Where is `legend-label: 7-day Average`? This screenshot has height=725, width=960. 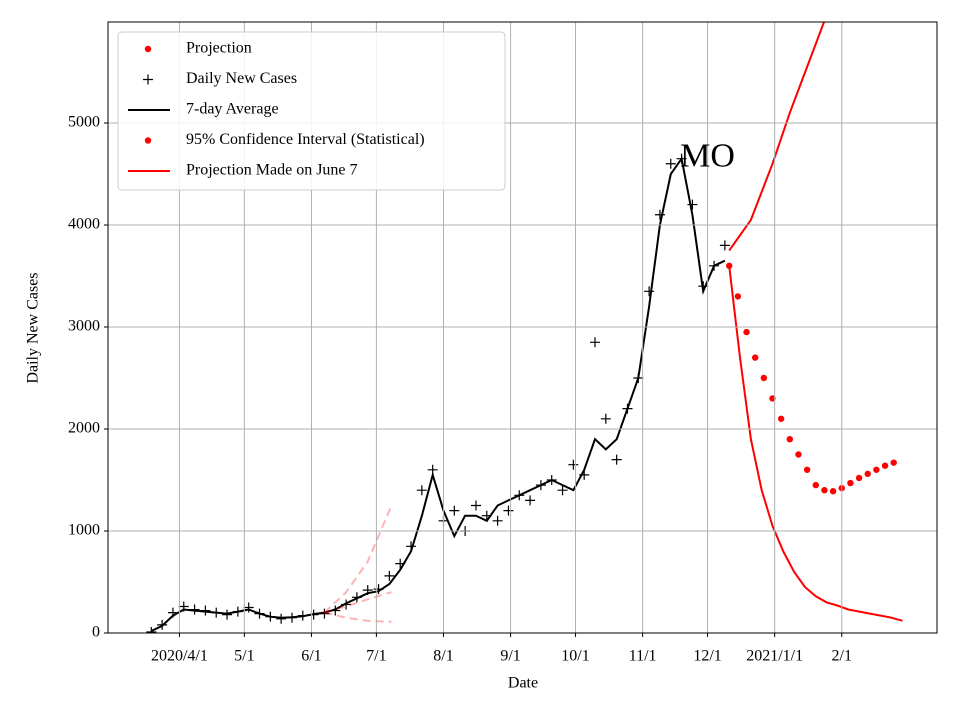
legend-label: 7-day Average is located at coordinates (232, 109).